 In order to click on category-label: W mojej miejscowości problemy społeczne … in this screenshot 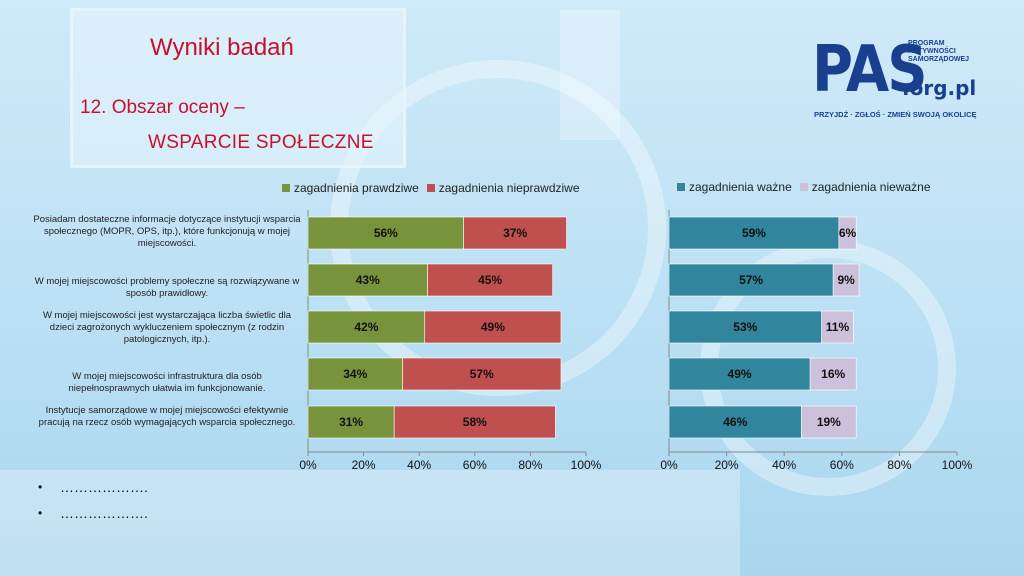, I will do `click(167, 287)`.